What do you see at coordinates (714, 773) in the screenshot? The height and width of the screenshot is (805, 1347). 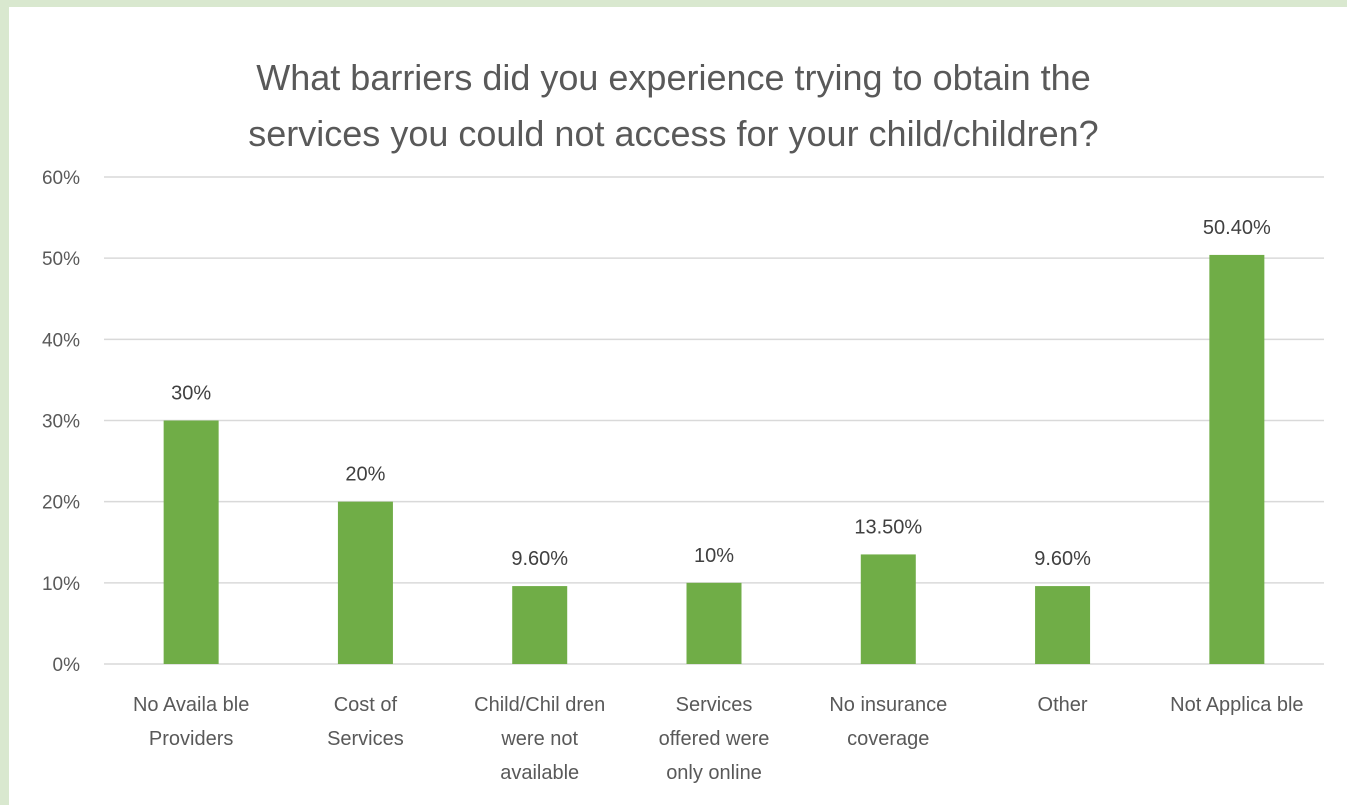 I see `x-category-label: only online` at bounding box center [714, 773].